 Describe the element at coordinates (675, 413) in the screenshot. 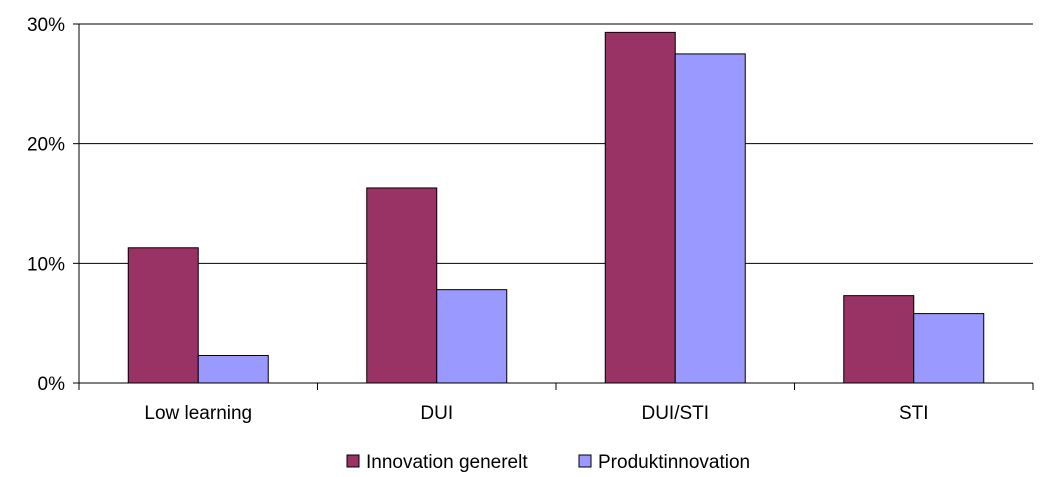

I see `x-tick-label: DUI/STI` at that location.